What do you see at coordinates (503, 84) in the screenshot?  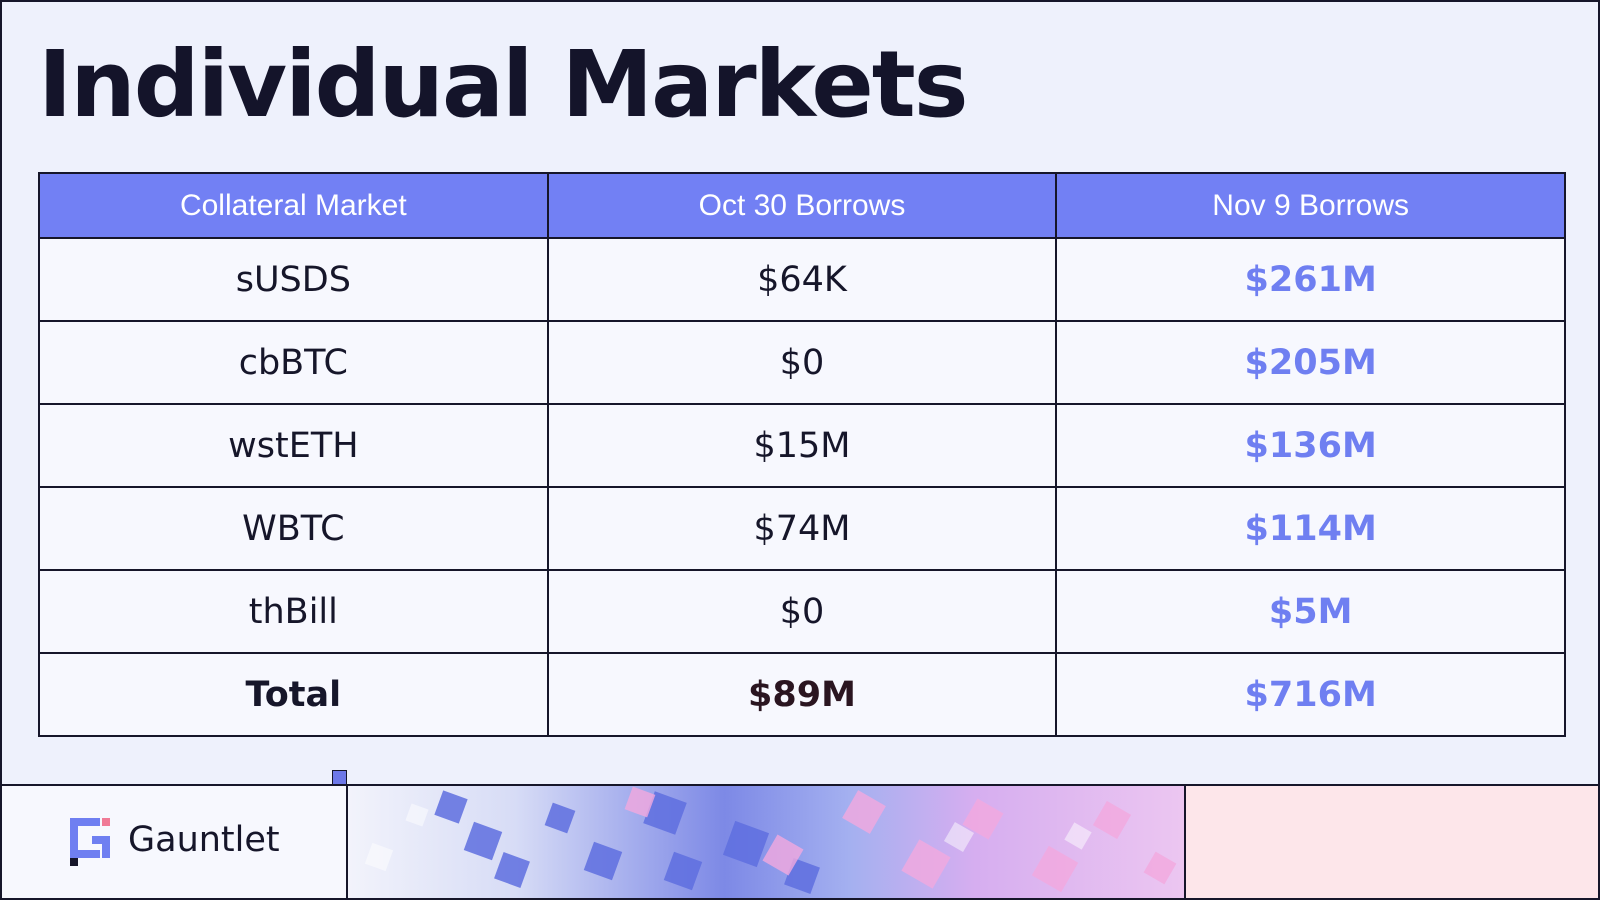 I see `page-title: Individual Markets` at bounding box center [503, 84].